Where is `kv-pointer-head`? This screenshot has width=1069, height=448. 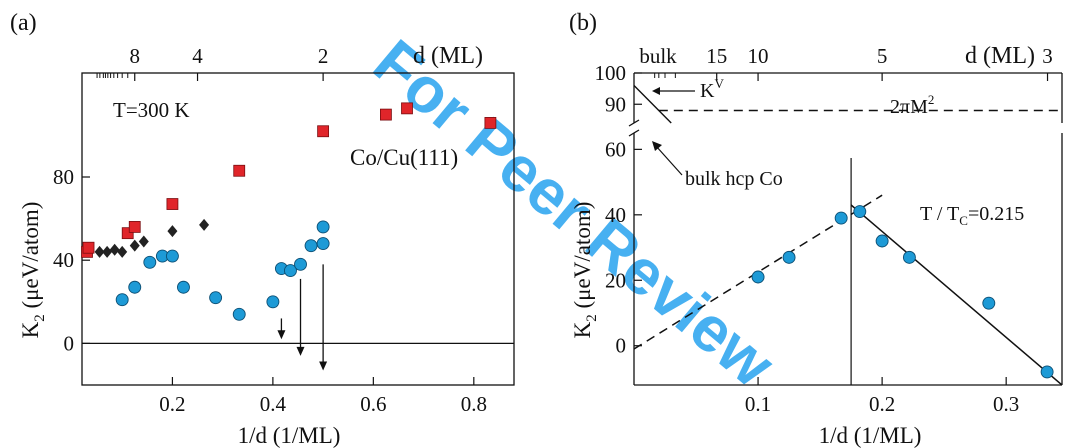 kv-pointer-head is located at coordinates (656, 91).